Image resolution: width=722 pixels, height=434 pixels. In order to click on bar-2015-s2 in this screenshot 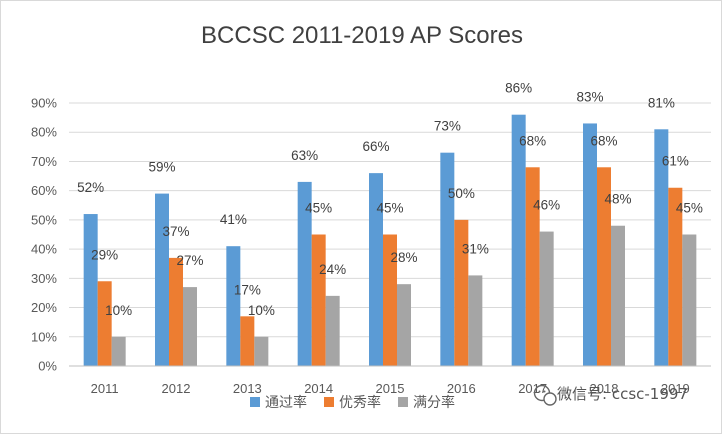, I will do `click(390, 300)`.